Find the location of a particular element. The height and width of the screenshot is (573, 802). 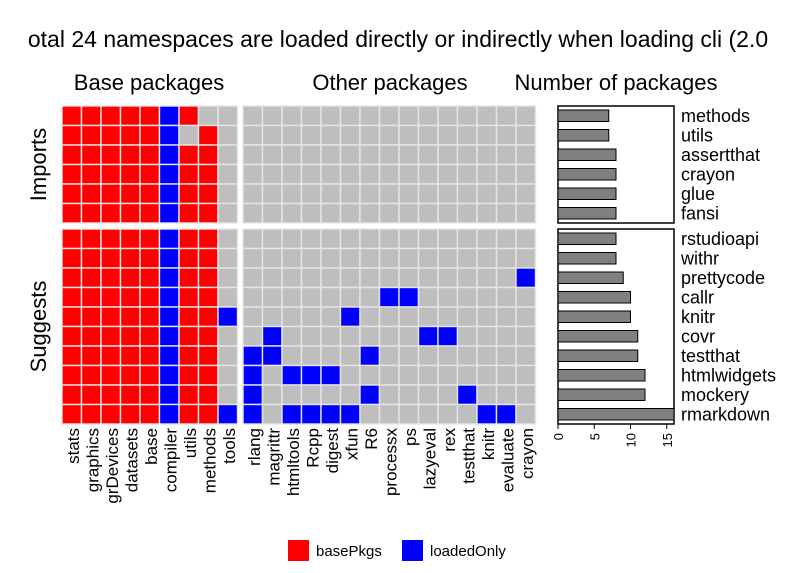

column-label: base is located at coordinates (151, 446).